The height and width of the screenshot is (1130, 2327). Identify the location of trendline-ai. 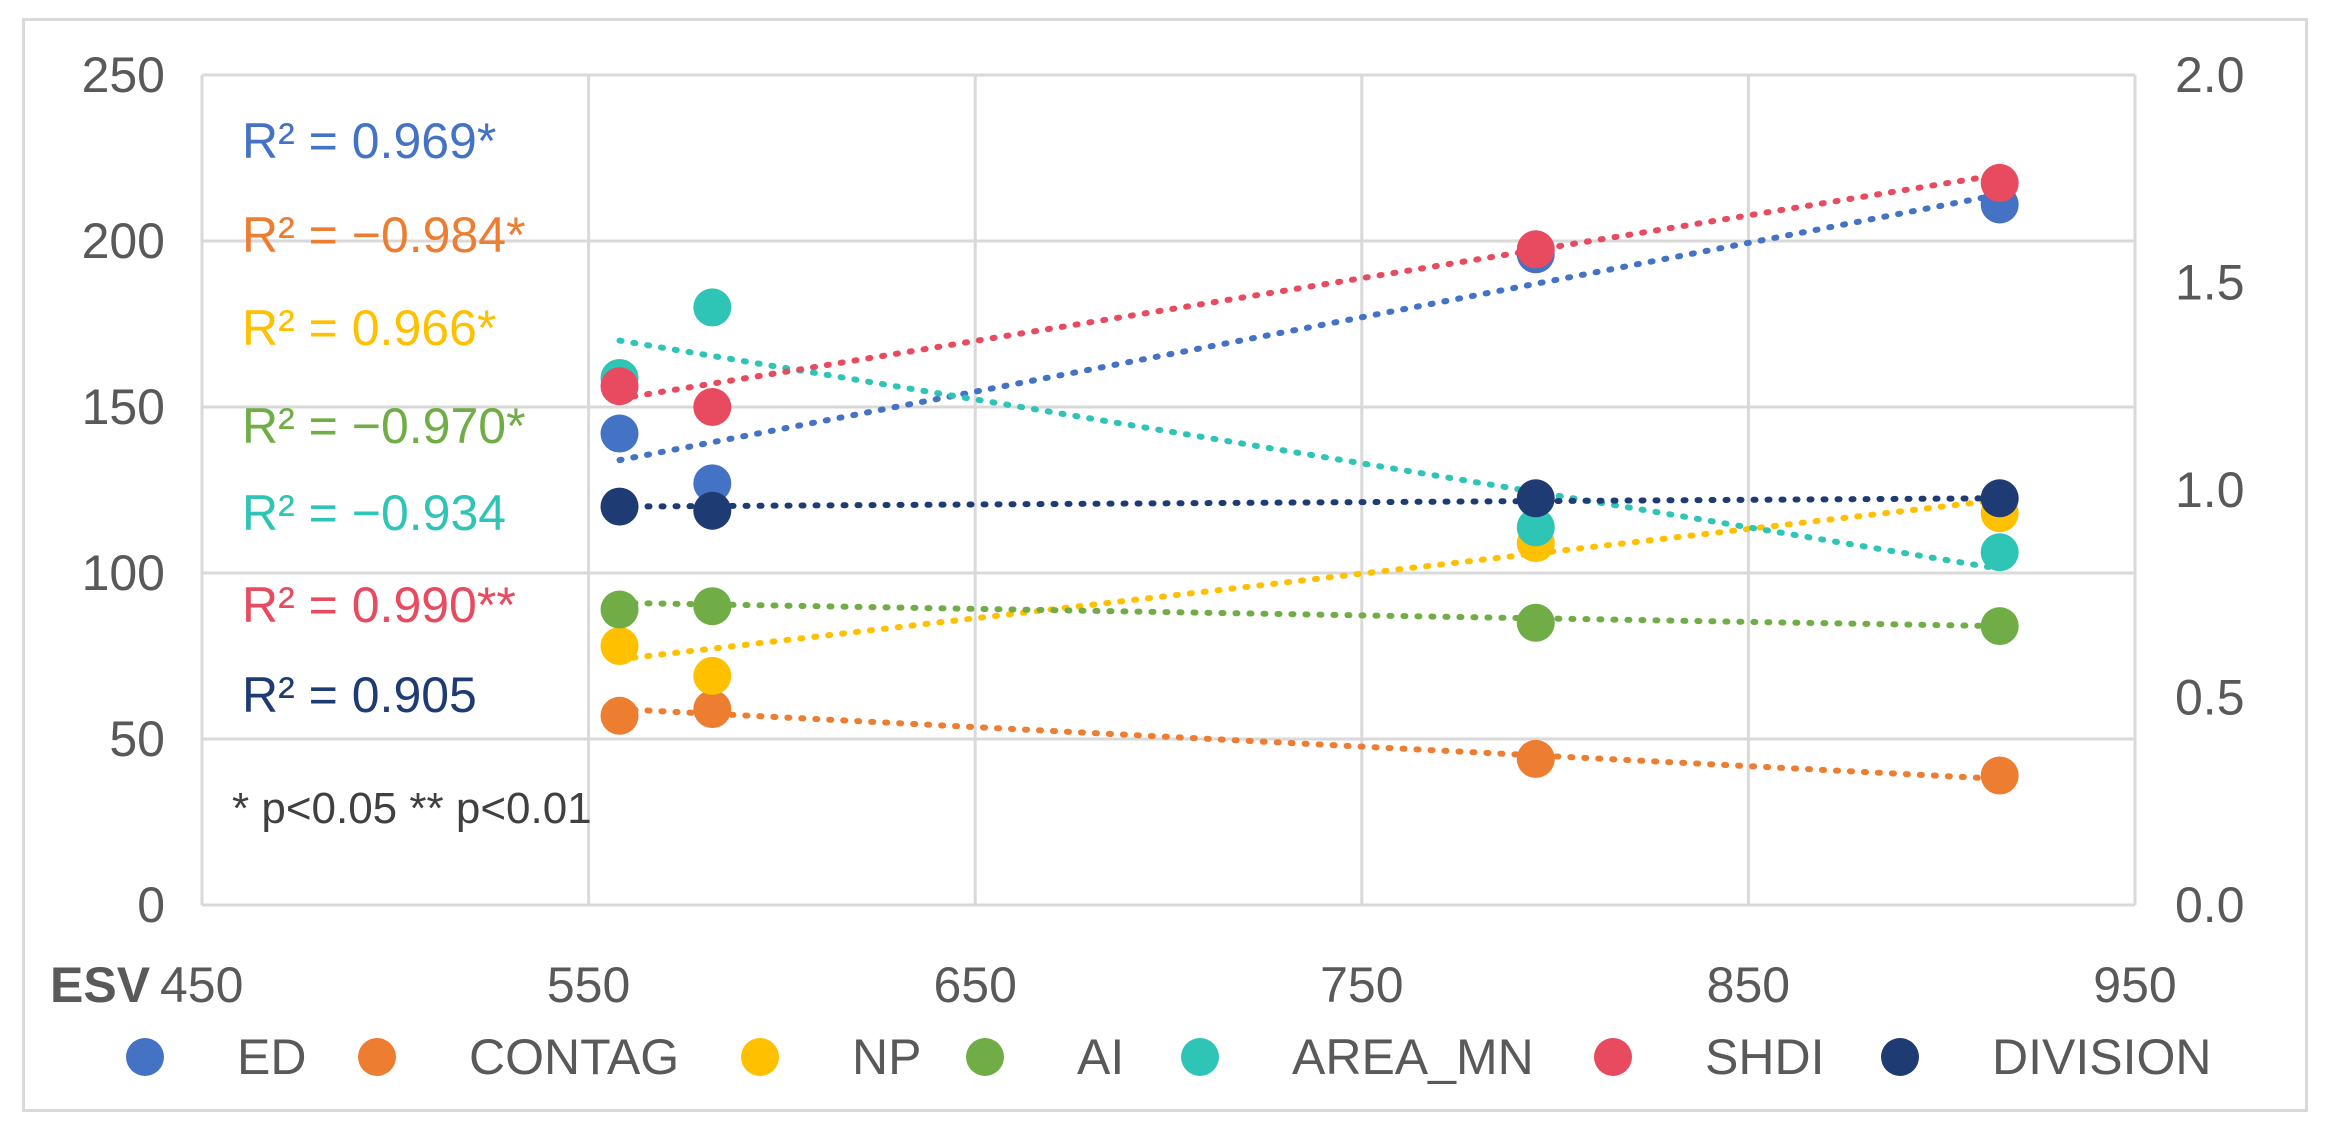
(1309, 614).